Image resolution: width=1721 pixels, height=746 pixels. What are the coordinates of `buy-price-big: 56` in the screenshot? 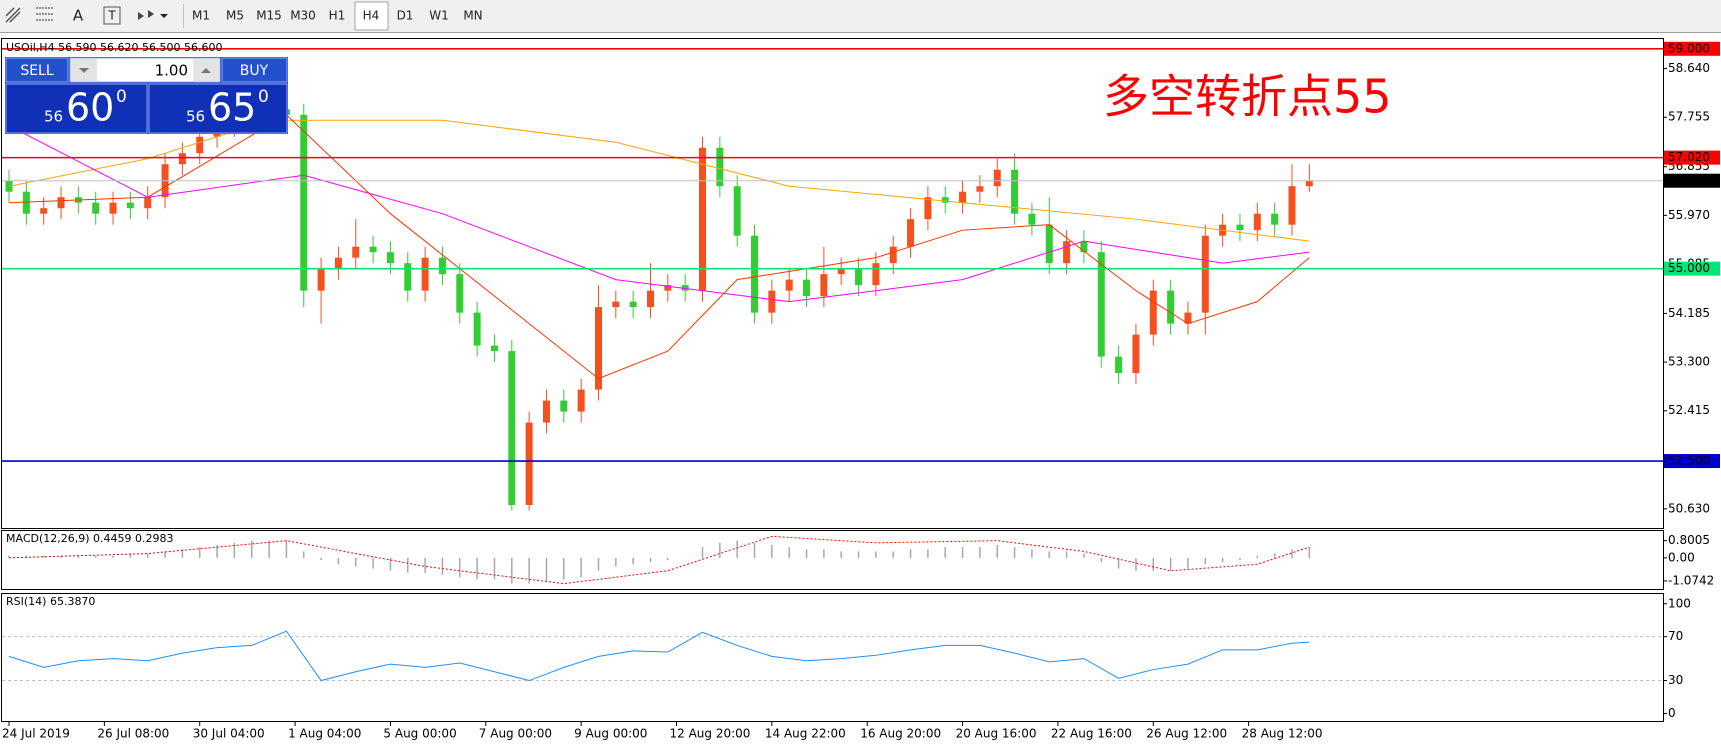 It's located at (195, 117).